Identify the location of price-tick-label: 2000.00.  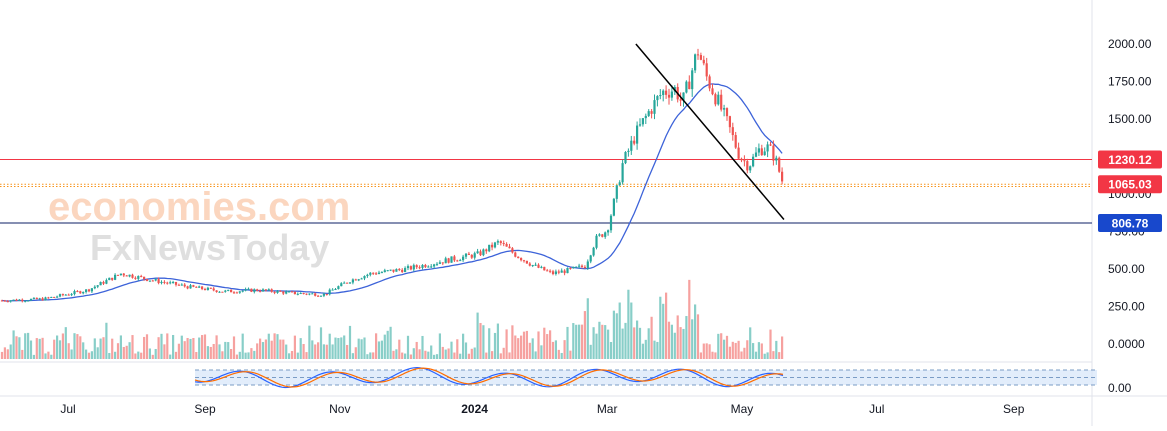
(1130, 44).